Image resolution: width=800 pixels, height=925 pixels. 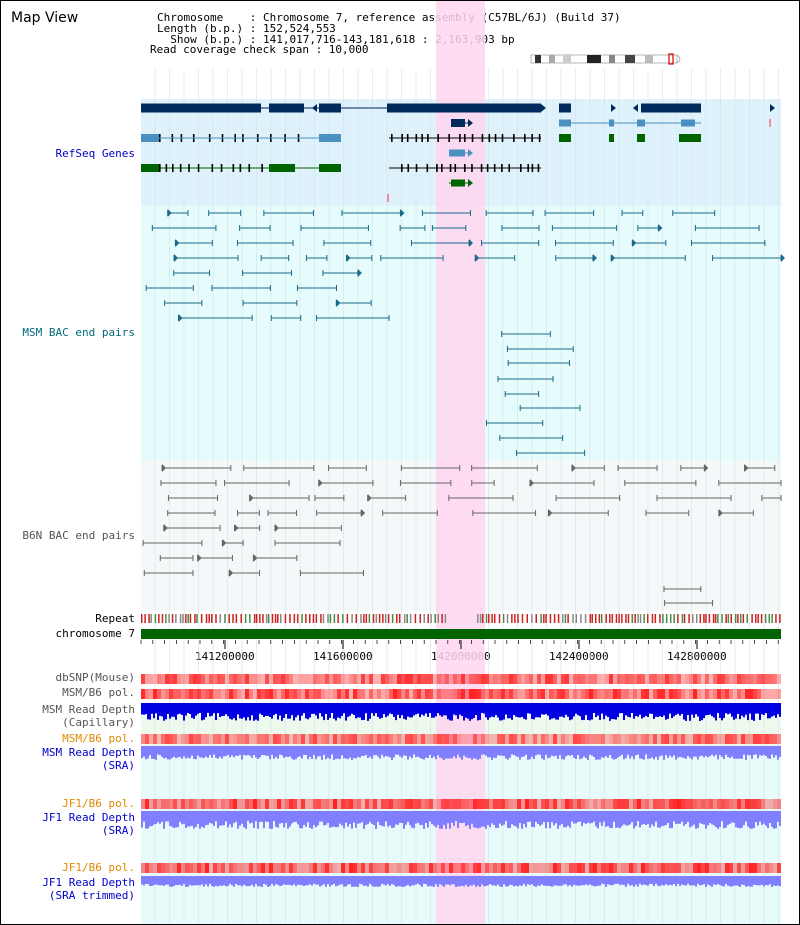 I want to click on page-title: Map View, so click(x=45, y=18).